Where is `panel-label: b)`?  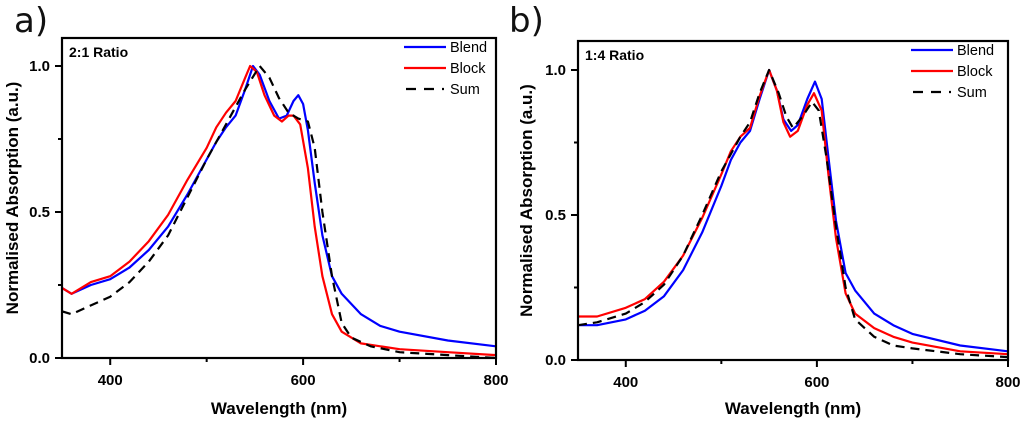 panel-label: b) is located at coordinates (526, 21).